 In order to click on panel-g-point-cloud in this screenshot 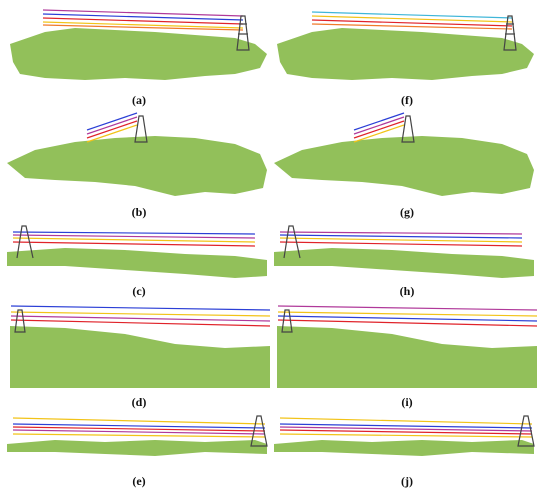, I will do `click(404, 155)`.